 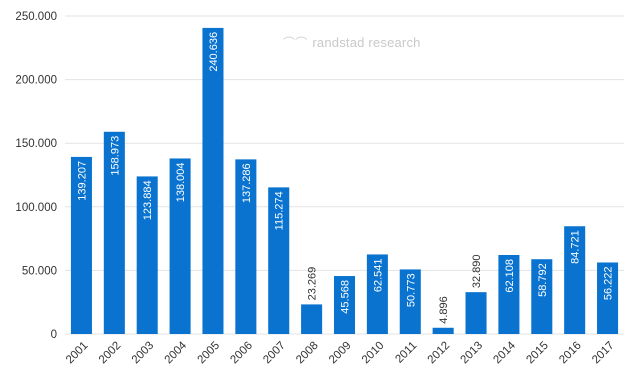 I want to click on y-tick-label: 100.000, so click(x=36, y=208).